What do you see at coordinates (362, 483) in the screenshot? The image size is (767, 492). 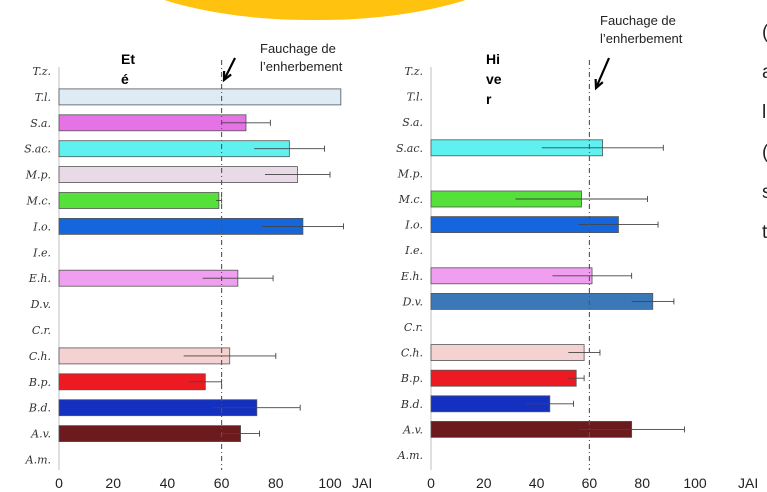 I see `summer-x-axis-label: JAI` at bounding box center [362, 483].